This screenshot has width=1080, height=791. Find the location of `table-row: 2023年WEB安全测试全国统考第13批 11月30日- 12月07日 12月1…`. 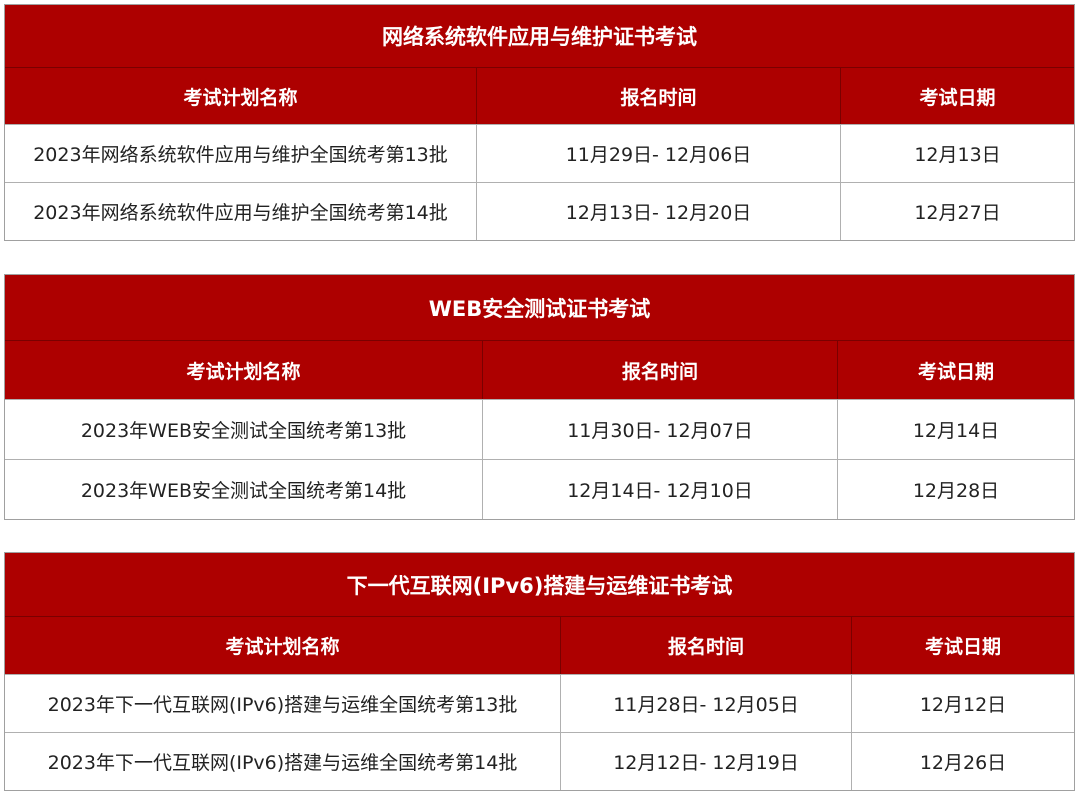

table-row: 2023年WEB安全测试全国统考第13批 11月30日- 12月07日 12月1… is located at coordinates (539, 429).